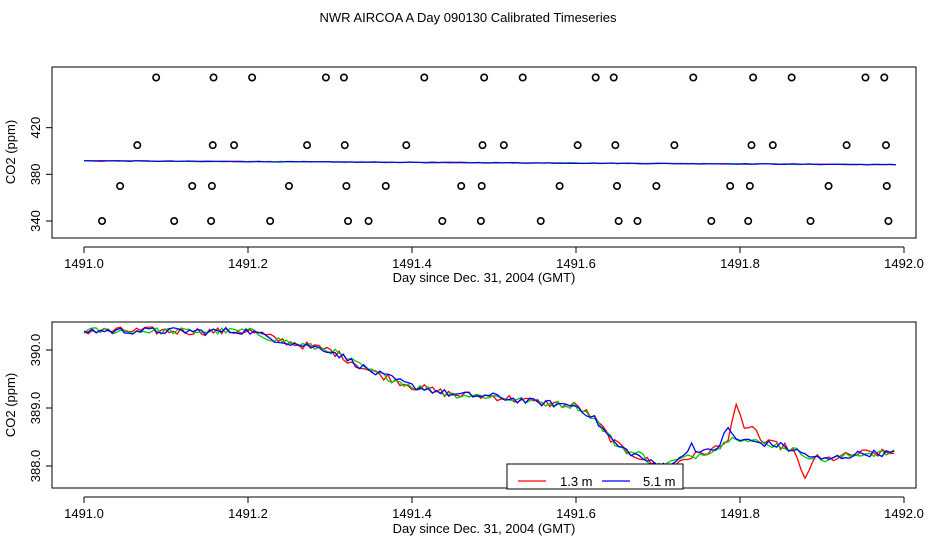 The image size is (936, 540). What do you see at coordinates (904, 263) in the screenshot?
I see `top-x-tick-label: 1492.0` at bounding box center [904, 263].